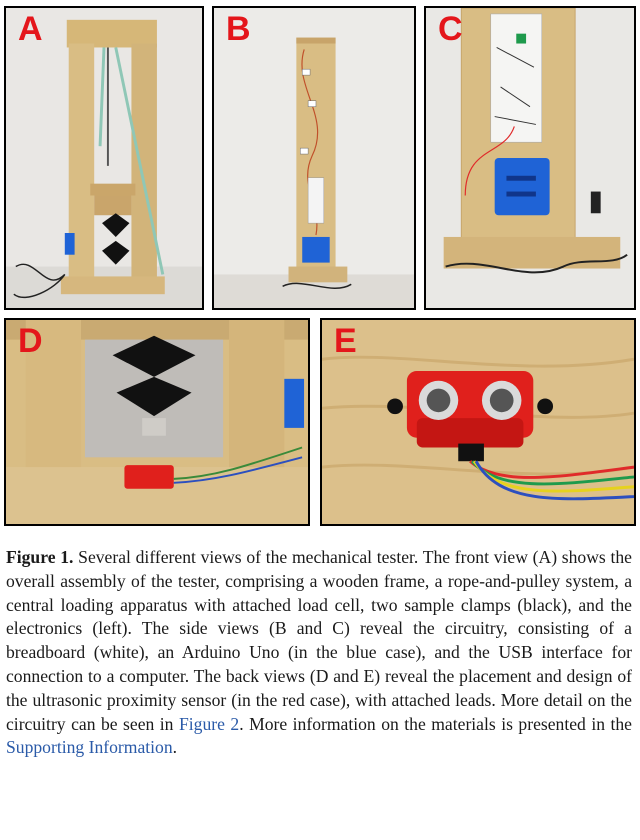 The image size is (640, 840). I want to click on caption-text-3: ., so click(175, 747).